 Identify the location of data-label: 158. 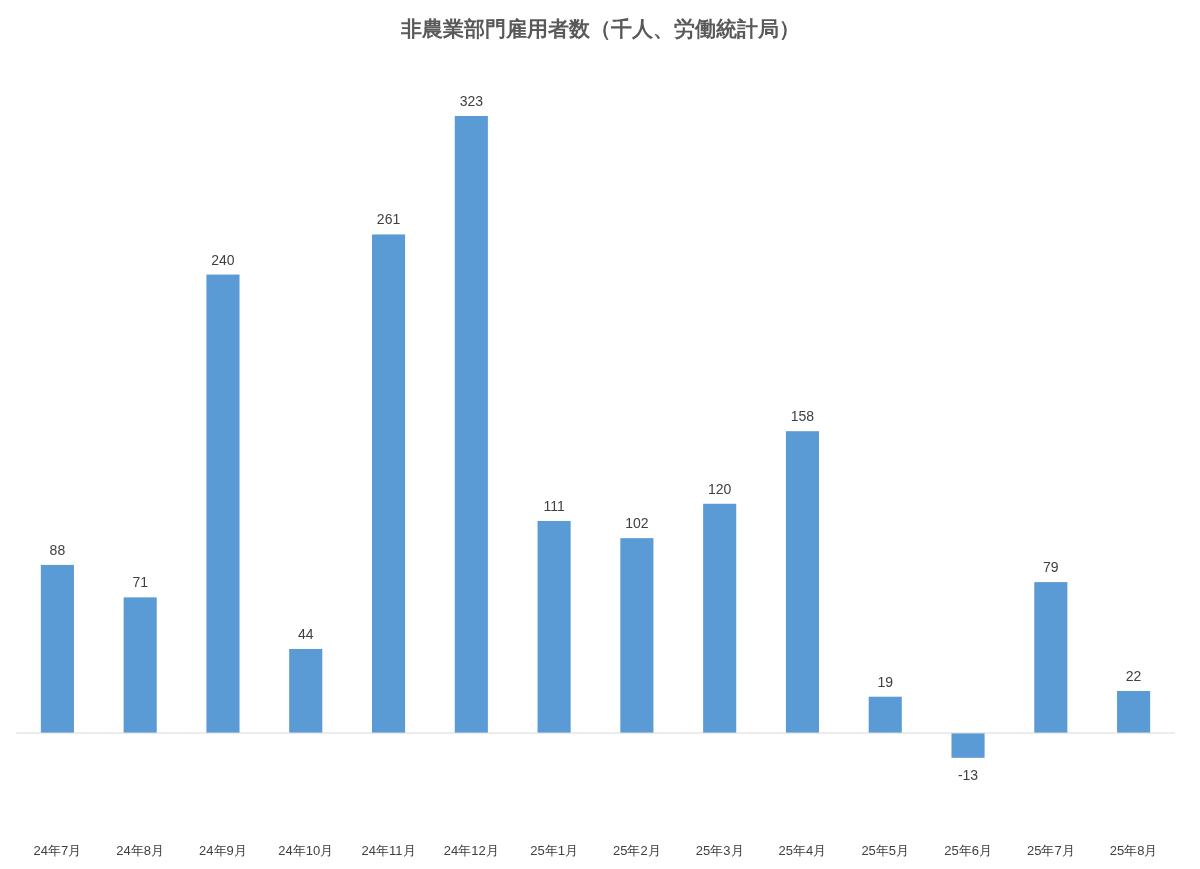
(802, 416).